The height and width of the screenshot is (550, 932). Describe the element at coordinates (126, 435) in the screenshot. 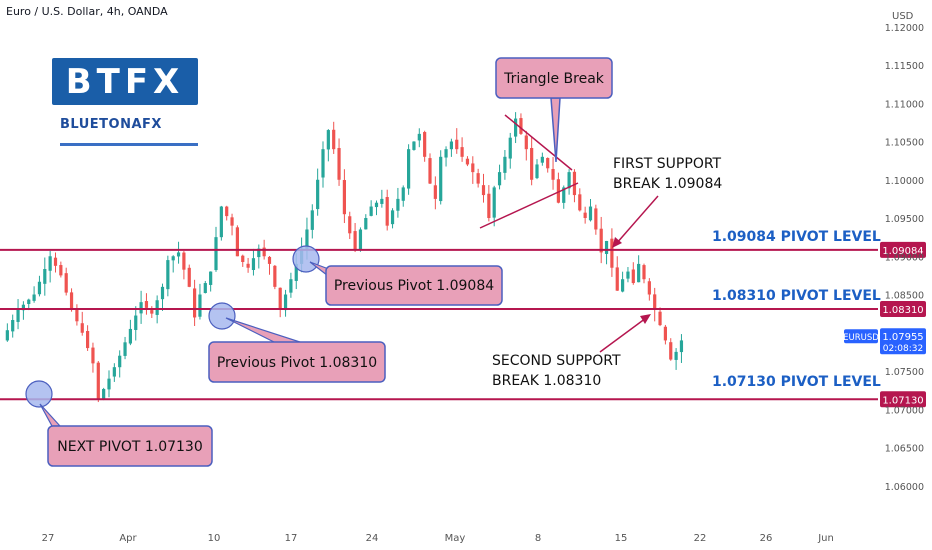

I see `next-pivot-callout: NEXT PIVOT 1.07130` at that location.